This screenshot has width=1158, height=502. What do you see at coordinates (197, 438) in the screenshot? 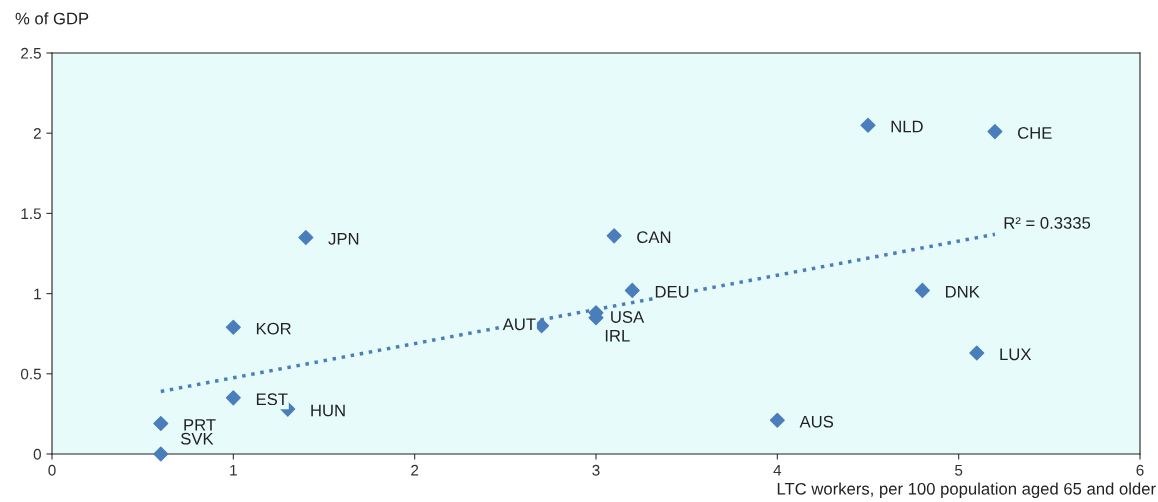
I see `data-label: SVK` at bounding box center [197, 438].